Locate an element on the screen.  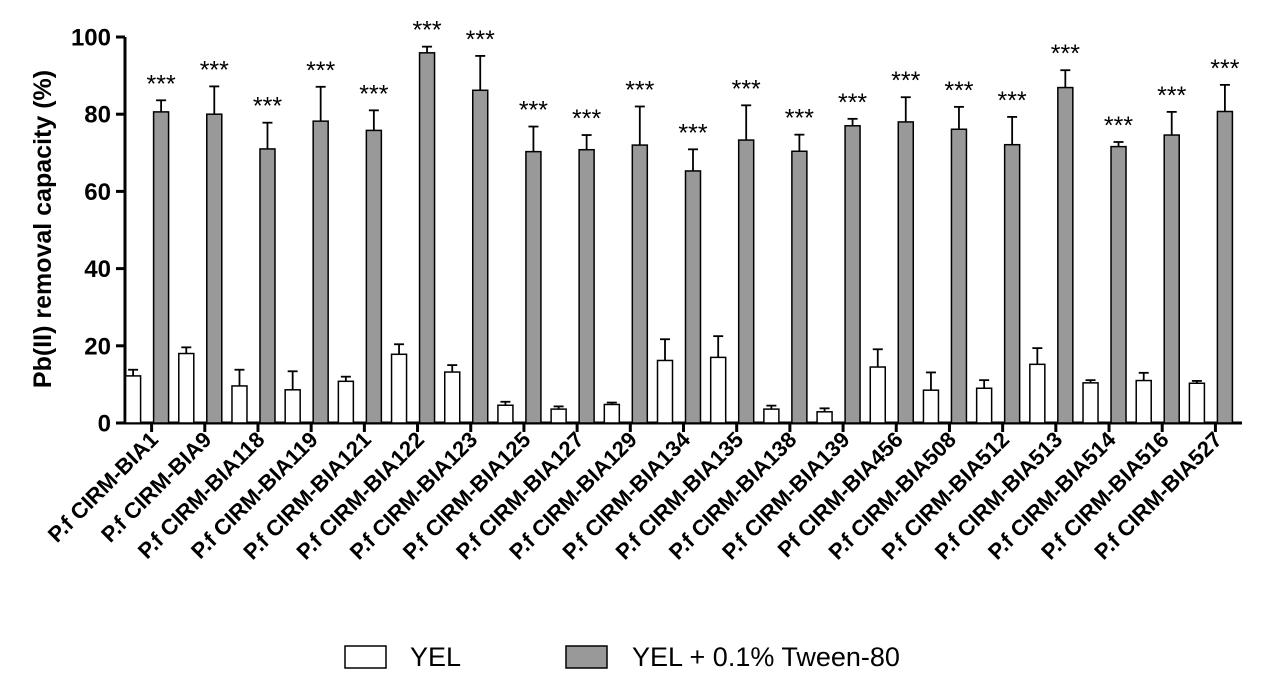
legend-swatch-yel is located at coordinates (365, 657).